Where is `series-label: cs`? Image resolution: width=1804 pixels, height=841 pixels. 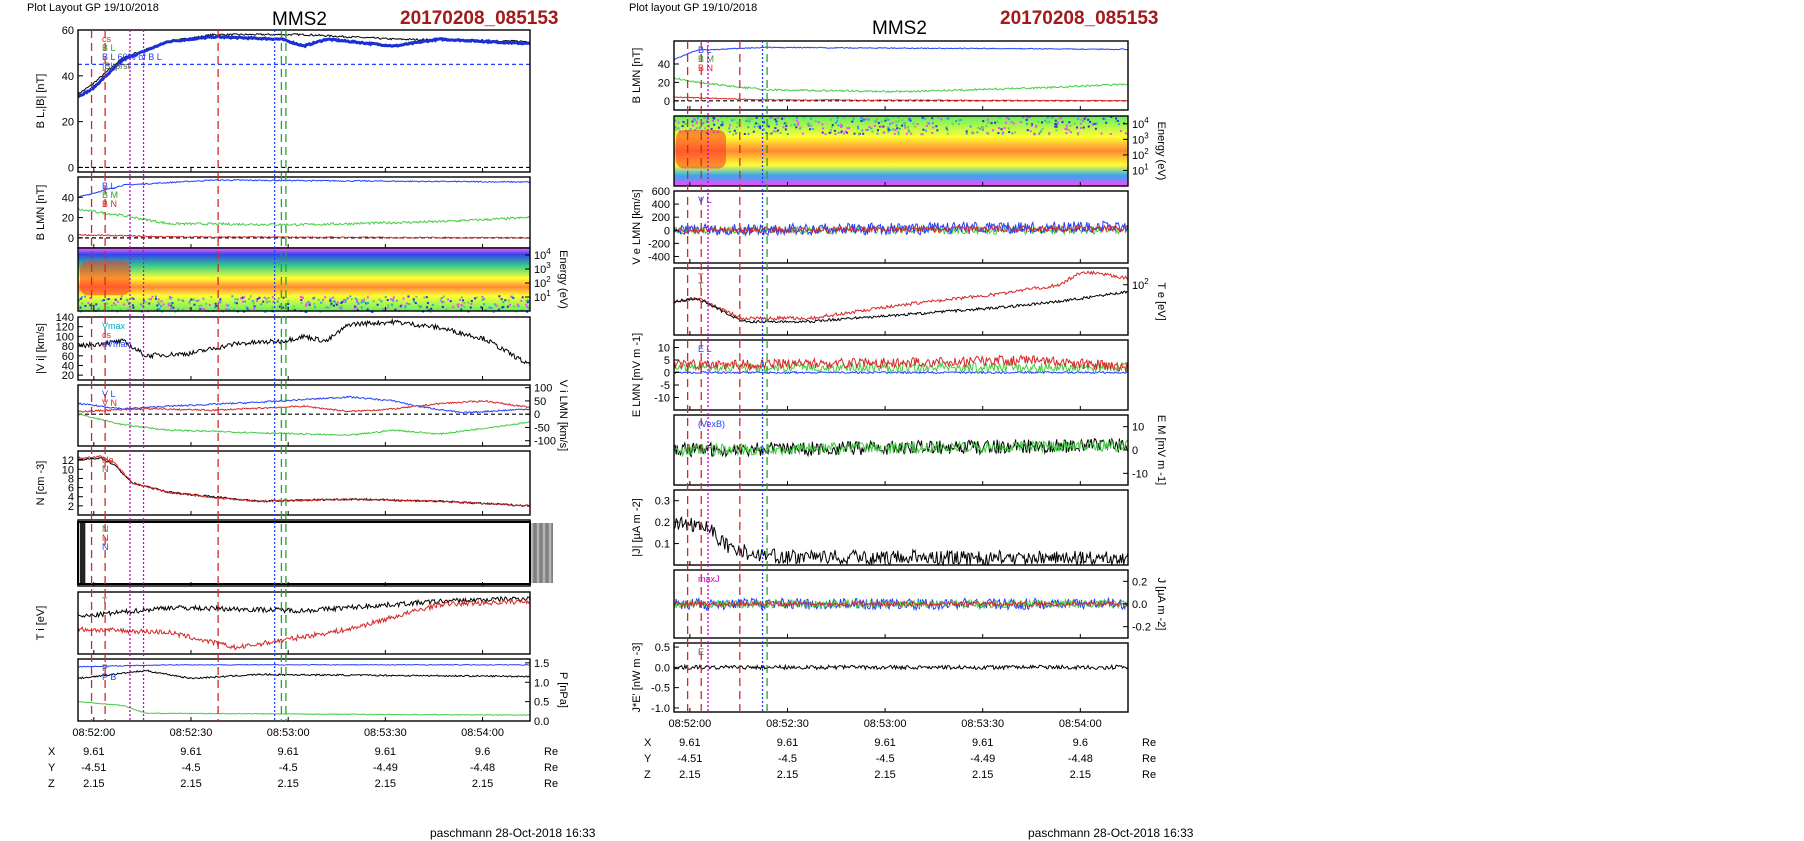 series-label: cs is located at coordinates (107, 335).